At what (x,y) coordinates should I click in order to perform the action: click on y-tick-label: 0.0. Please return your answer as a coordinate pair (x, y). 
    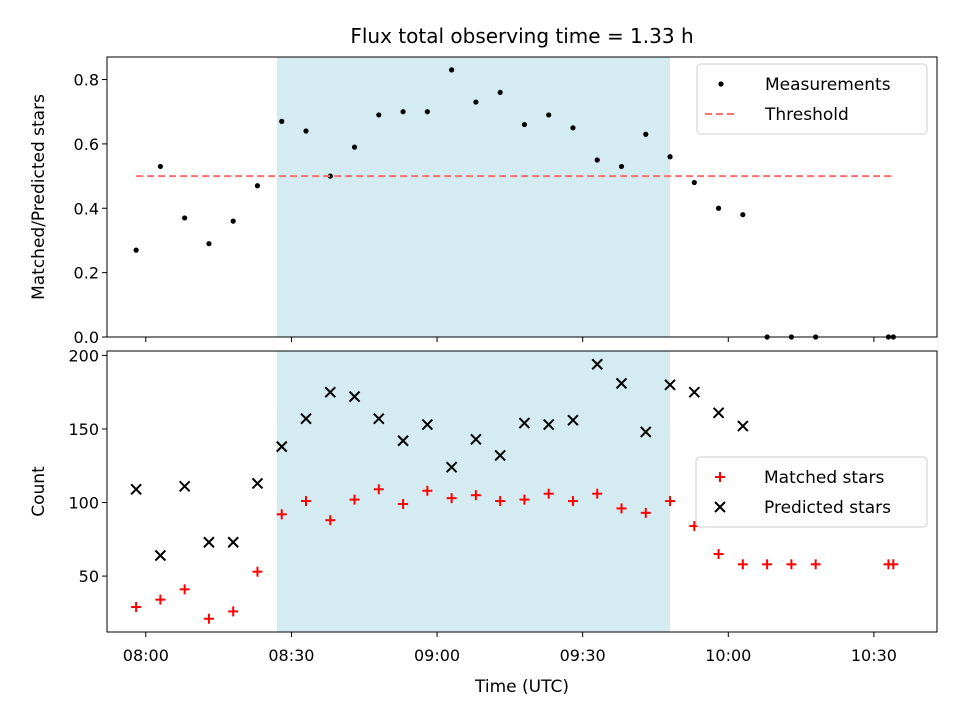
    Looking at the image, I should click on (86, 337).